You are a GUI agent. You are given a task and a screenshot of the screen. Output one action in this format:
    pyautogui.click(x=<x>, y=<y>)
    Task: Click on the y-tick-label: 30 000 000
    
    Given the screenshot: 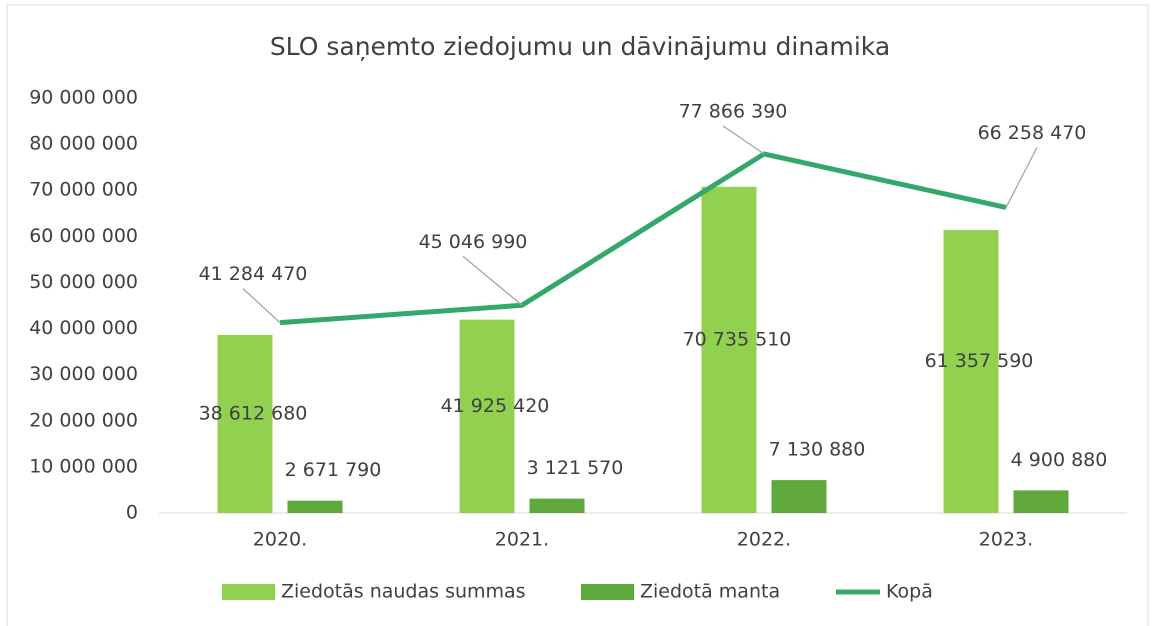 What is the action you would take?
    pyautogui.click(x=83, y=374)
    